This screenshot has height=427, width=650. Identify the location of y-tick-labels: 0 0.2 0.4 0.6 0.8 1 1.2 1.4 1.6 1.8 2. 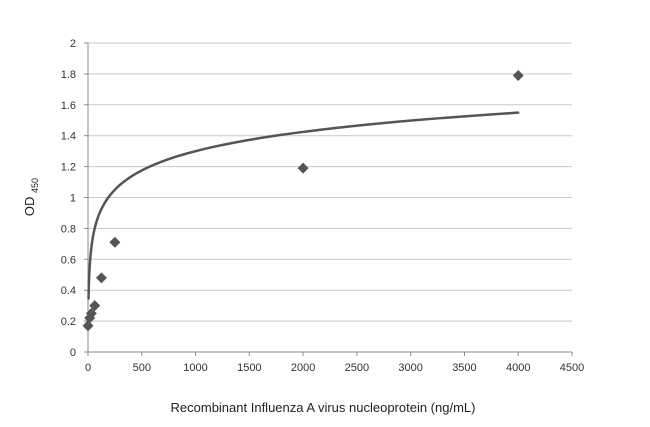
(74, 198).